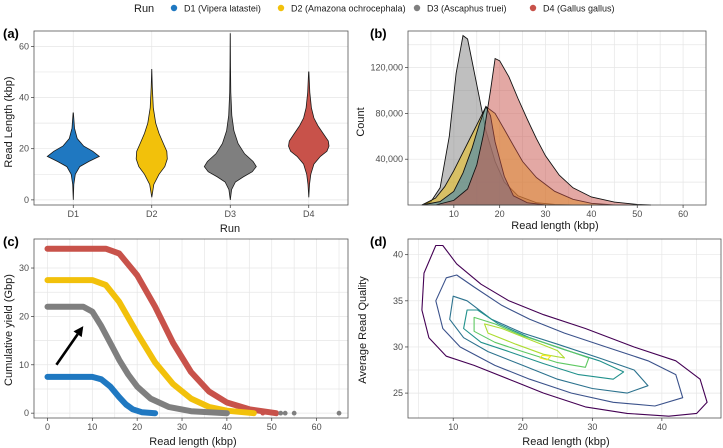 This screenshot has width=723, height=448. What do you see at coordinates (227, 427) in the screenshot?
I see `panel-c-x-tick-label: 40` at bounding box center [227, 427].